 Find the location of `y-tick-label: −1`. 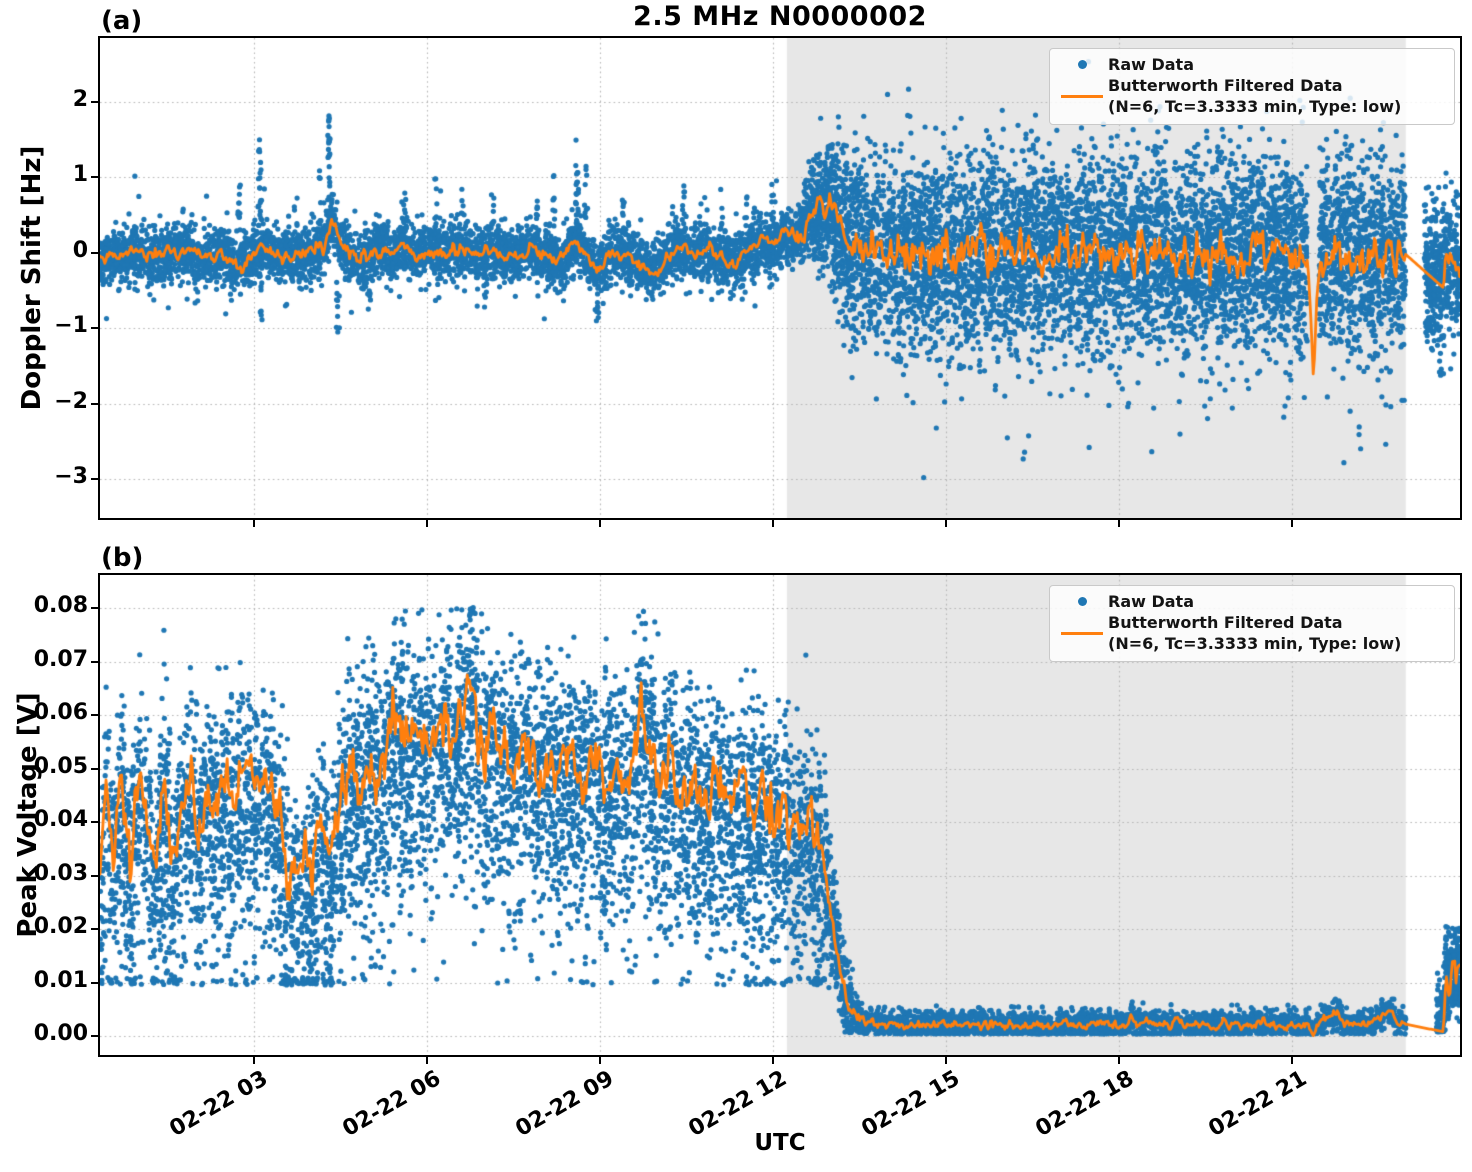

y-tick-label: −1 is located at coordinates (71, 326).